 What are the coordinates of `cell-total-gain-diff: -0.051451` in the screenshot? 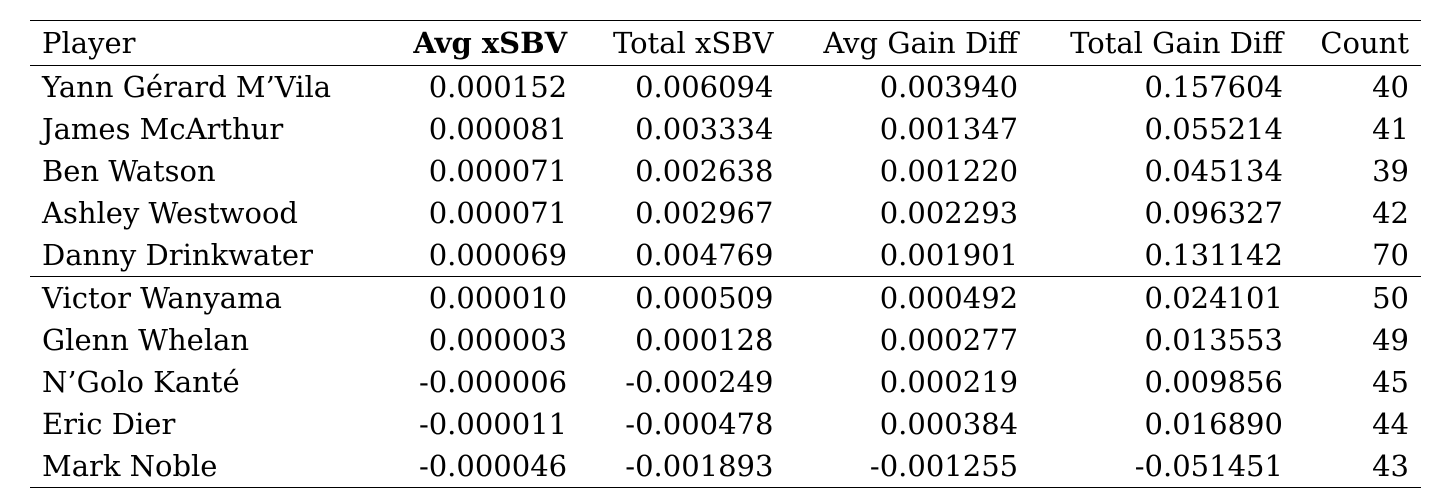 It's located at (1208, 465).